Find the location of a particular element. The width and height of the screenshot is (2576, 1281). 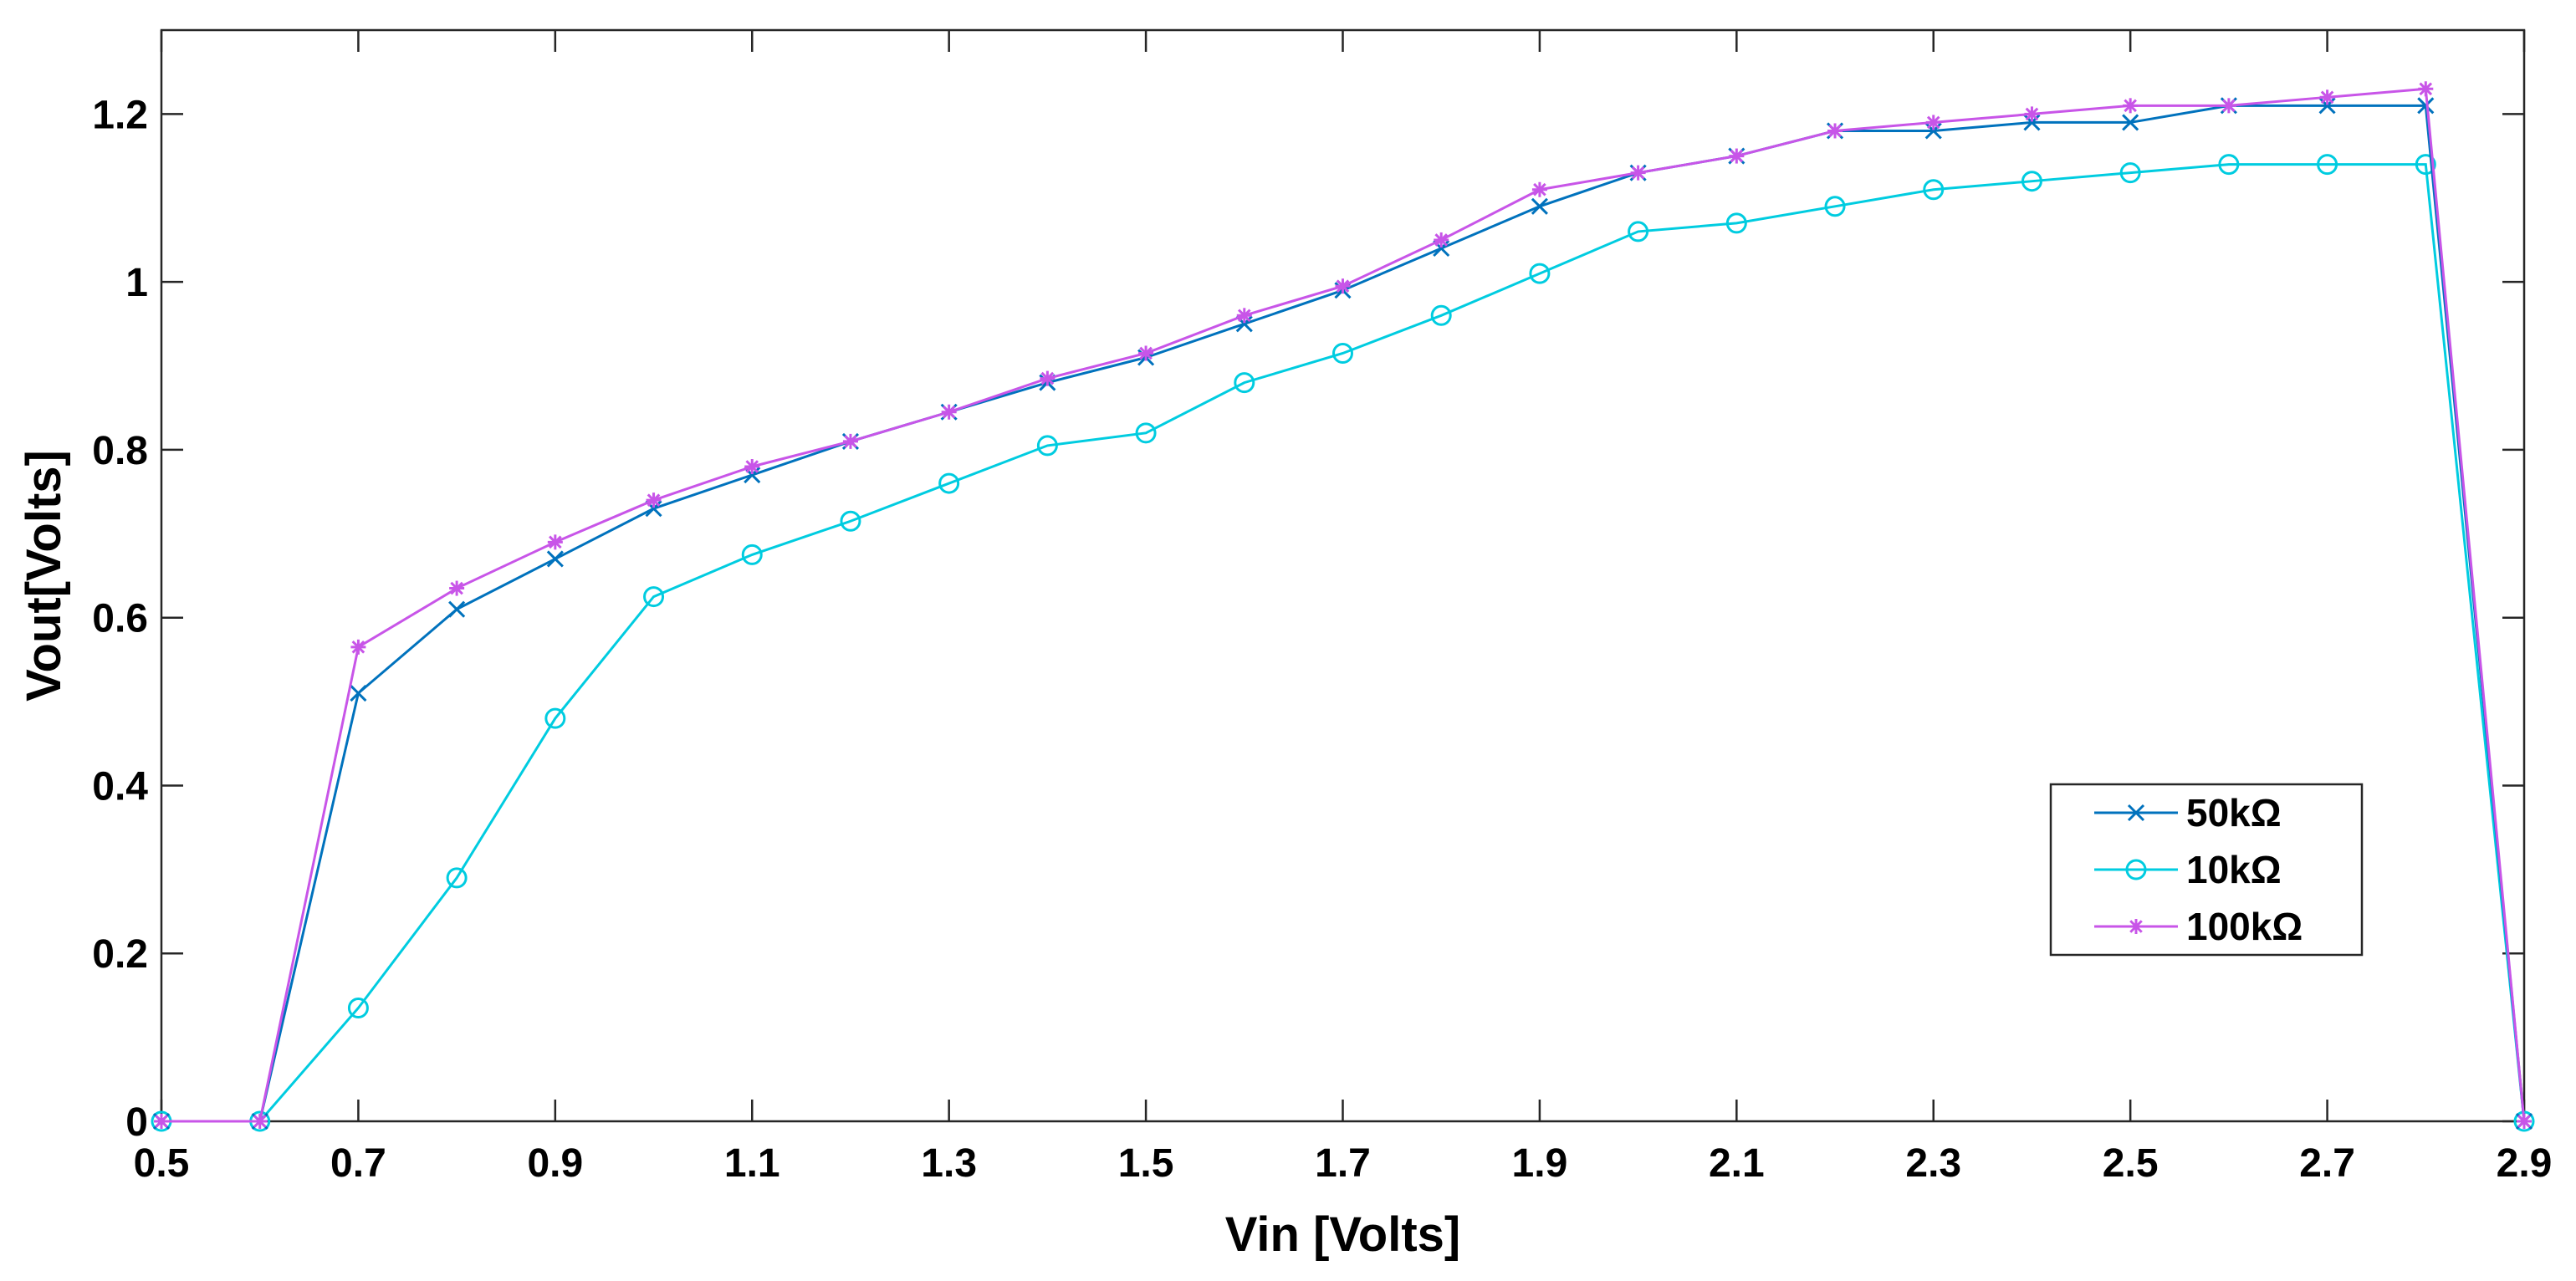

legend: 50kΩ 10kΩ 100kΩ is located at coordinates (2206, 870).